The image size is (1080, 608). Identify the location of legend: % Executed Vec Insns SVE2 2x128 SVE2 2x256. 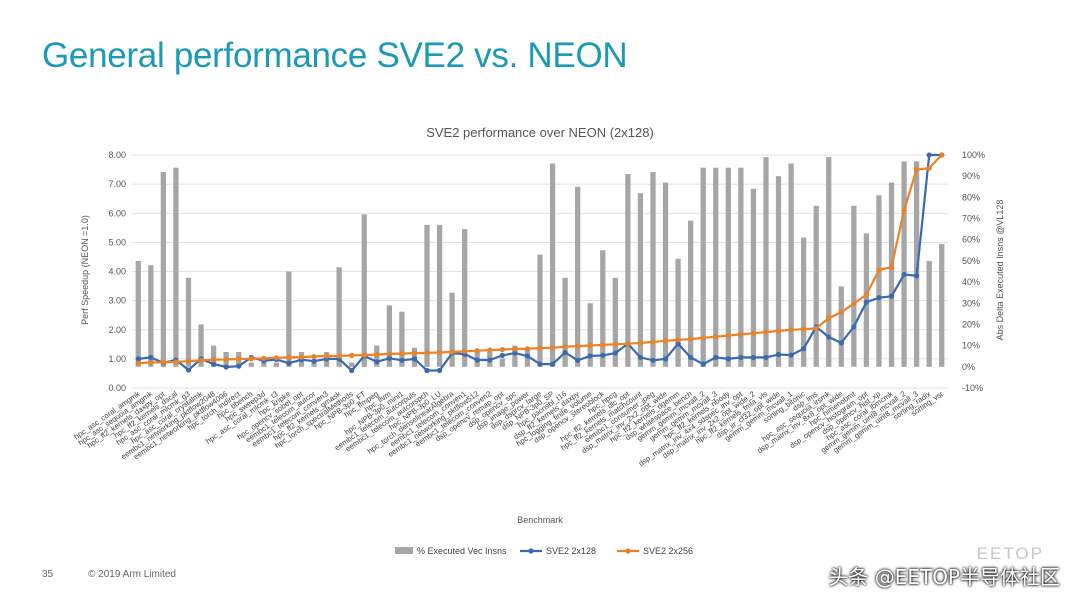
(544, 551).